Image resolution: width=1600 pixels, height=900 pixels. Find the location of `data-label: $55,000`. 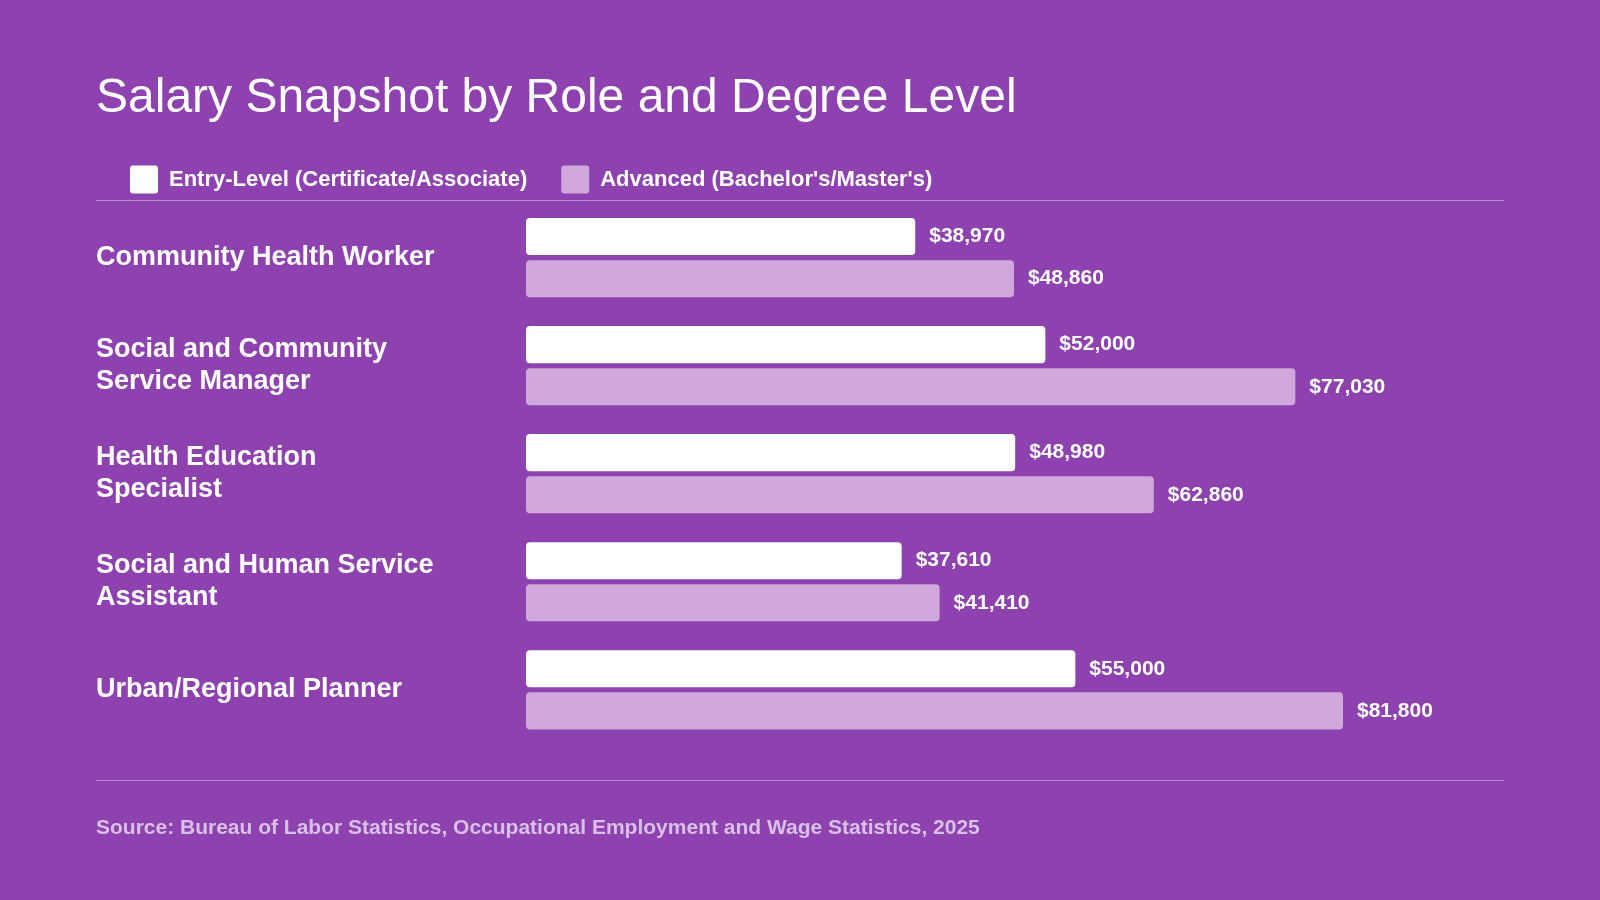

data-label: $55,000 is located at coordinates (1127, 667).